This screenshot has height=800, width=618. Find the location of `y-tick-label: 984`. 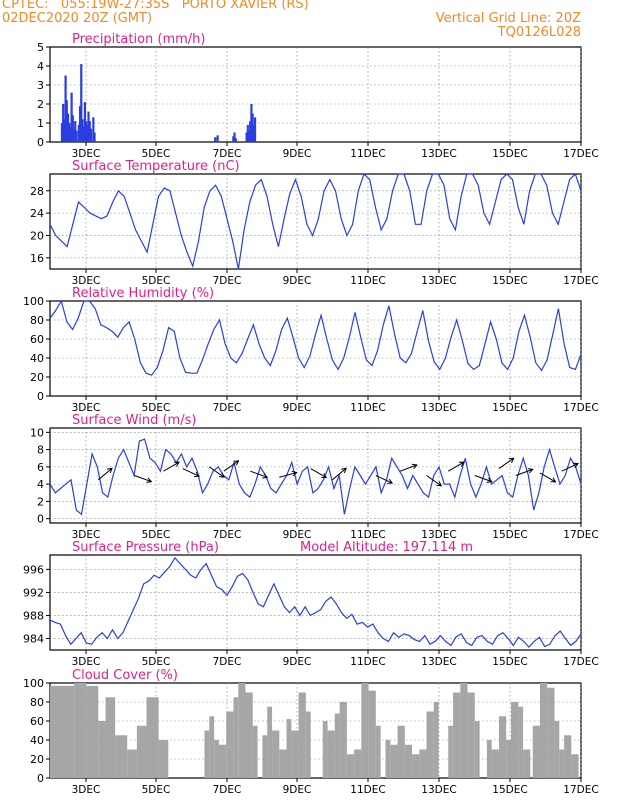

y-tick-label: 984 is located at coordinates (33, 638).